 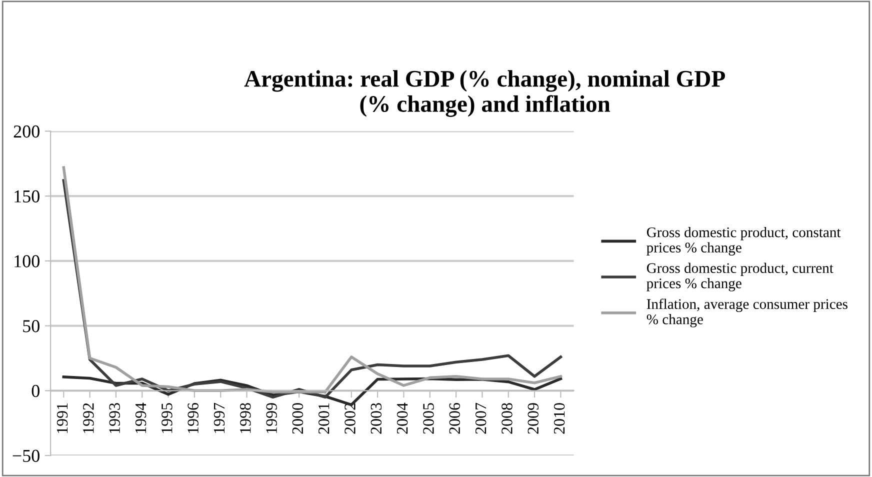 I want to click on legend-label: Inflation, average consumer prices % change, so click(x=747, y=313).